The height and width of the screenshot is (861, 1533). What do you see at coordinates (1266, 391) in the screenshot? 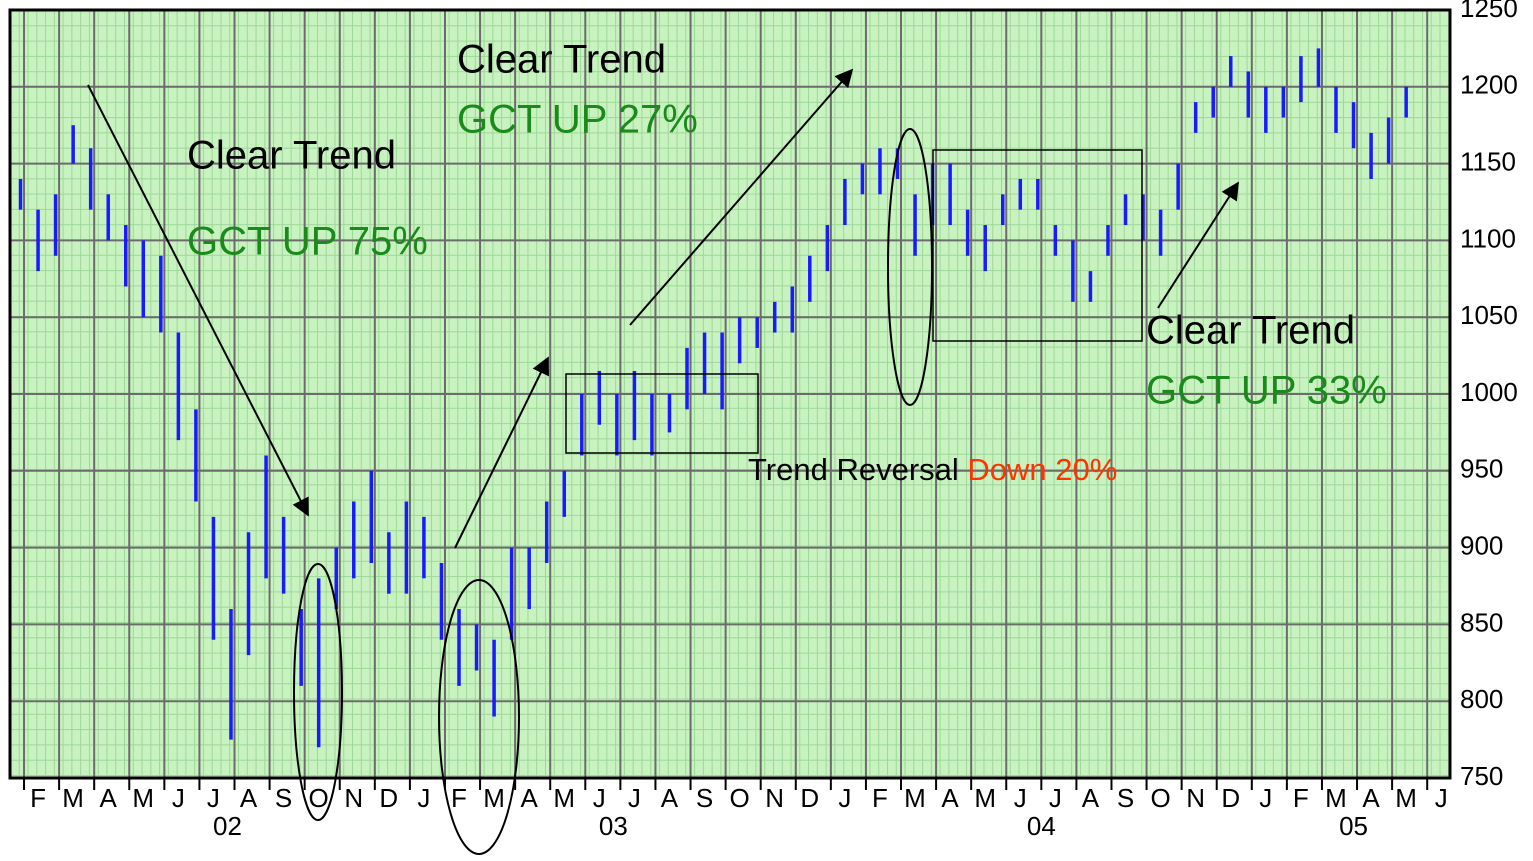
I see `annotation: GCT UP 33%` at bounding box center [1266, 391].